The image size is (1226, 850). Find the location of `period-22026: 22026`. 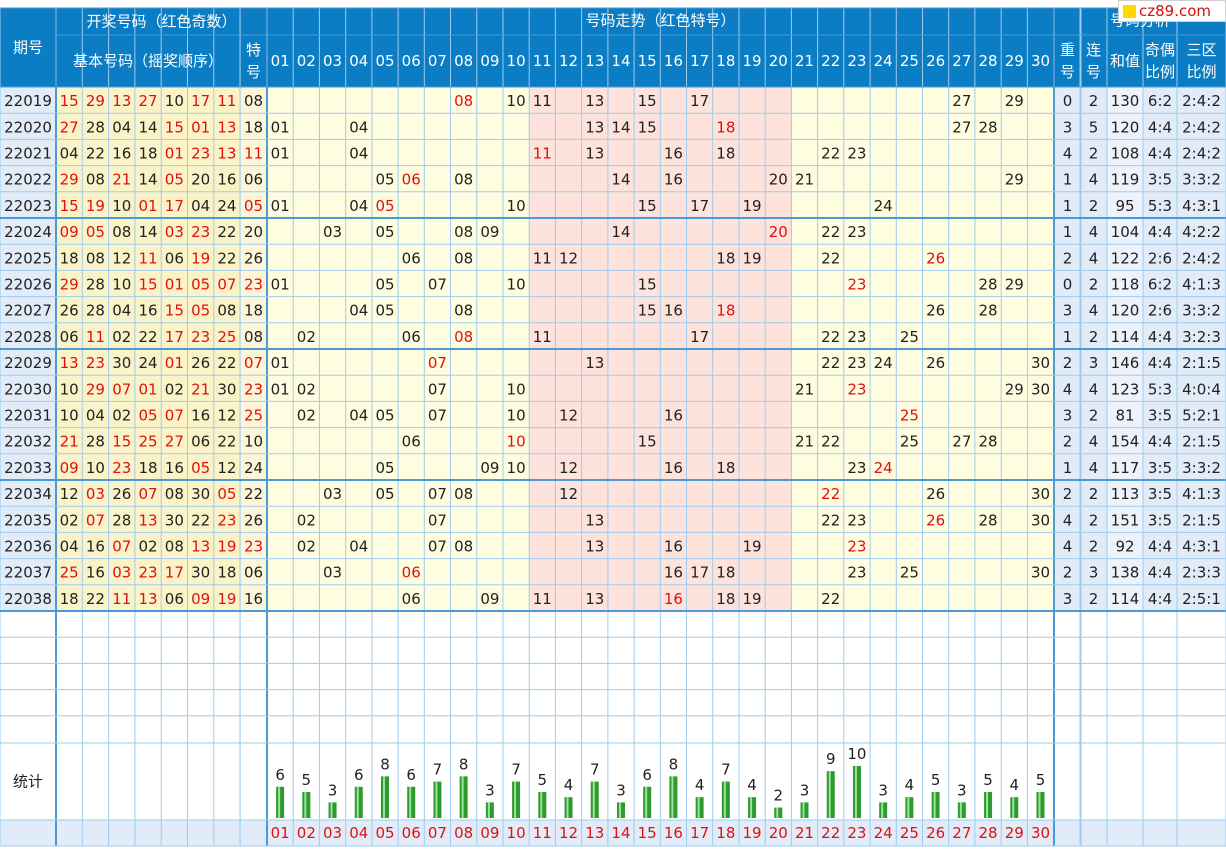

period-22026: 22026 is located at coordinates (28, 285).